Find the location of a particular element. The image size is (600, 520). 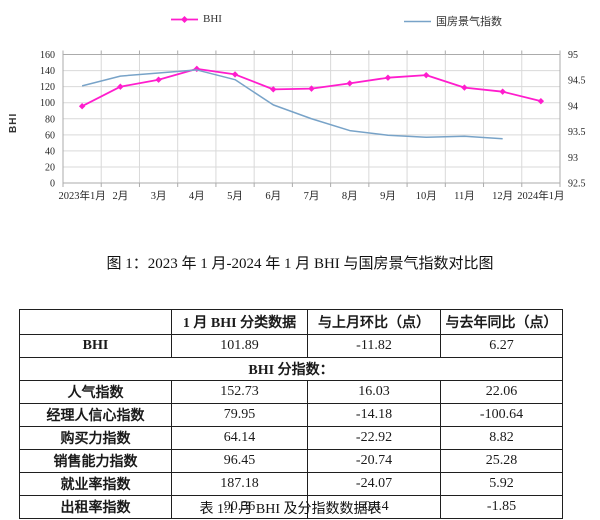

left-axis-tick-label: 60 is located at coordinates (50, 135).